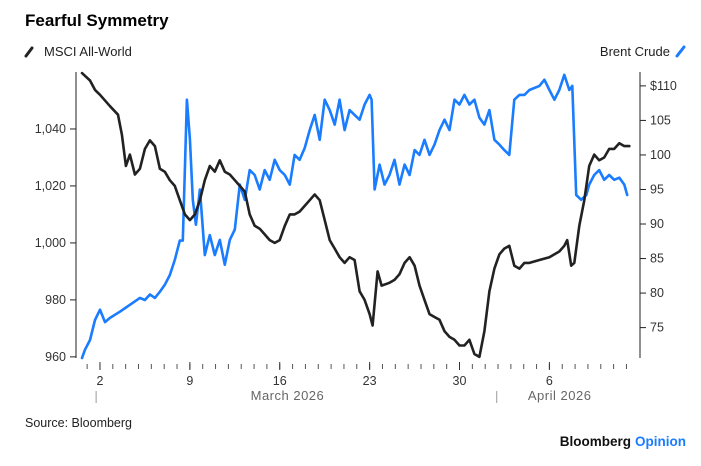 The width and height of the screenshot is (701, 466). What do you see at coordinates (29, 52) in the screenshot?
I see `legend-swatch-msci` at bounding box center [29, 52].